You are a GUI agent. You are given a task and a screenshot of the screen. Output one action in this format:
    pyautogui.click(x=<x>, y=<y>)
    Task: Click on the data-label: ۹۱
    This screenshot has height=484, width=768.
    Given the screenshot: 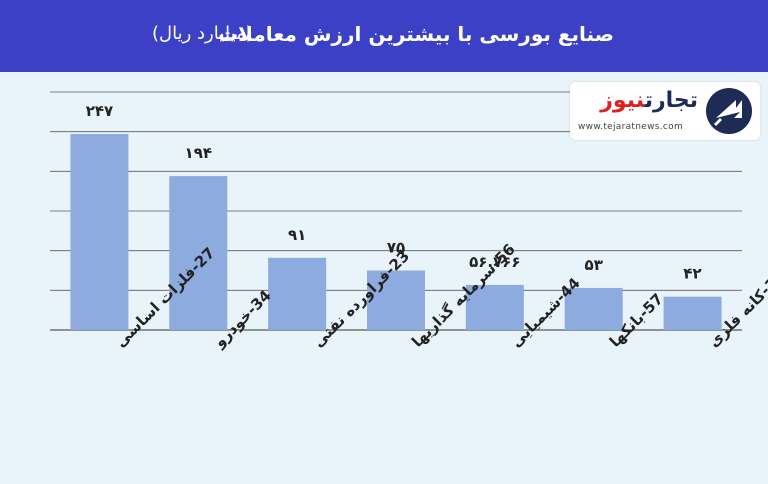 What is the action you would take?
    pyautogui.click(x=297, y=235)
    